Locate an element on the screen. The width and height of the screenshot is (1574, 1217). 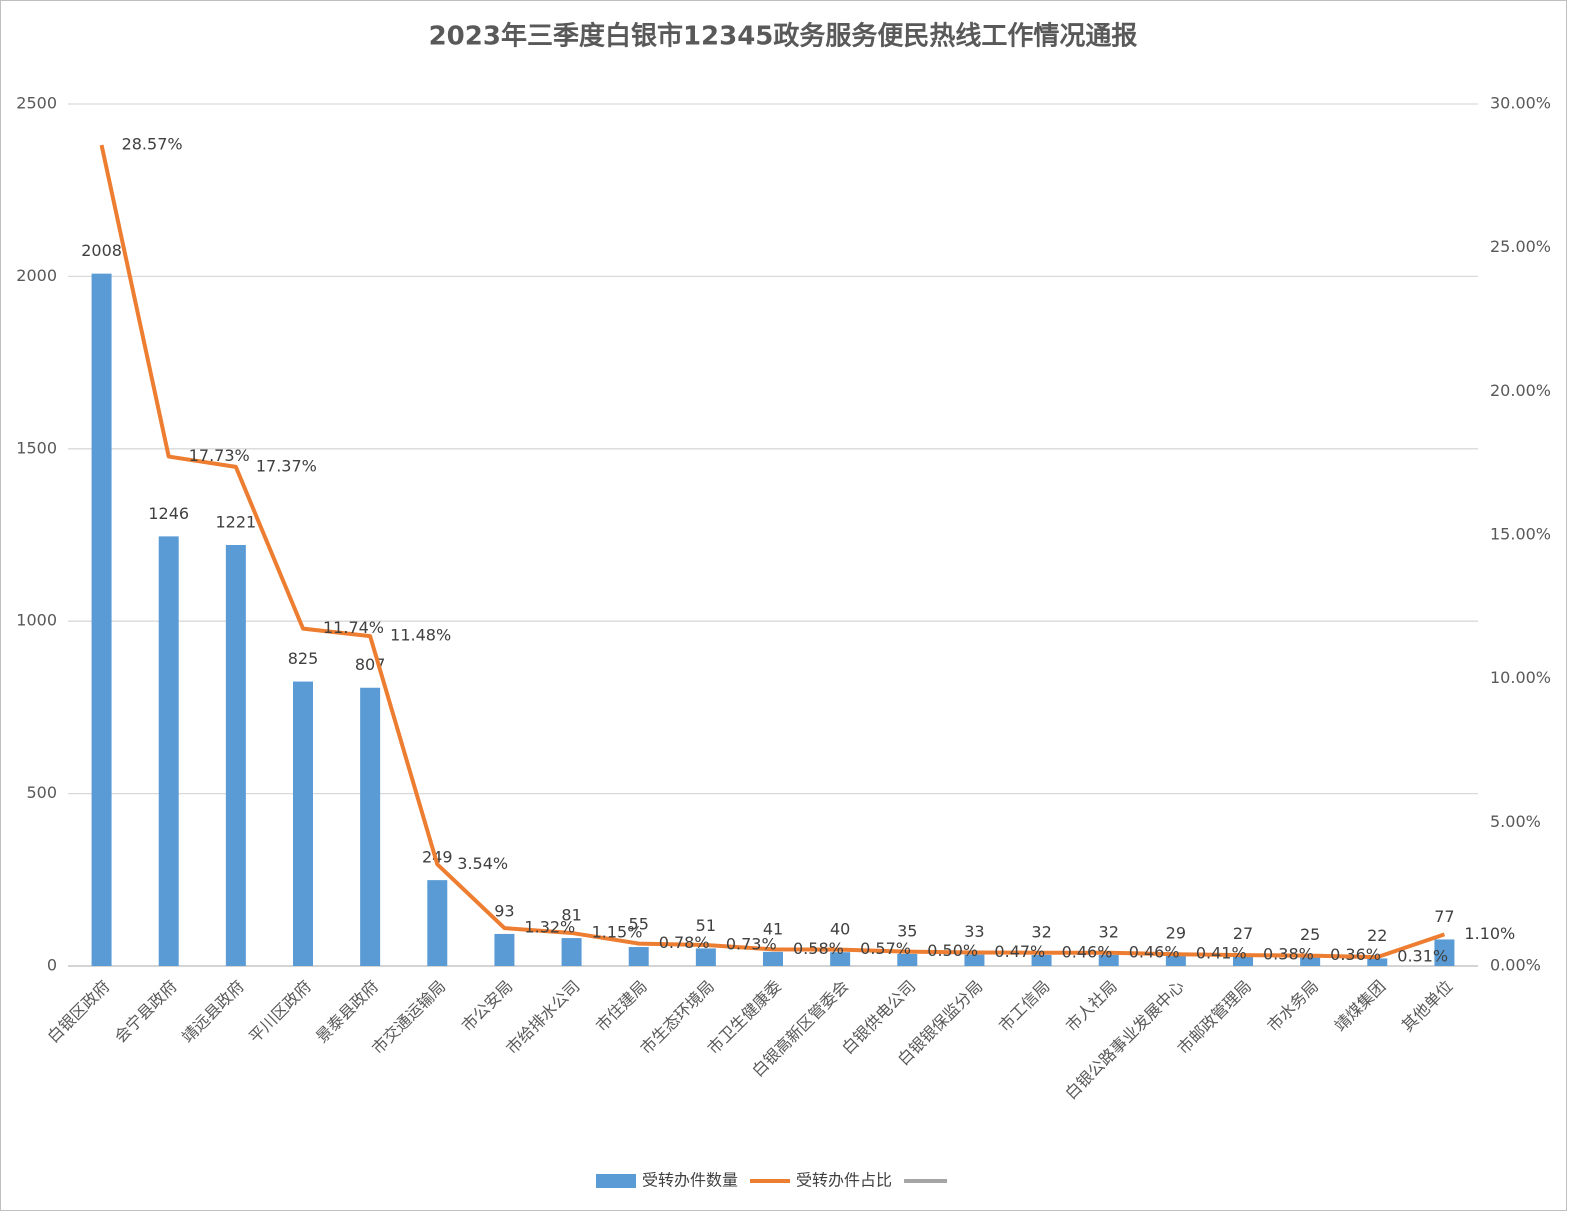
bar-value-label: 249 is located at coordinates (437, 857).